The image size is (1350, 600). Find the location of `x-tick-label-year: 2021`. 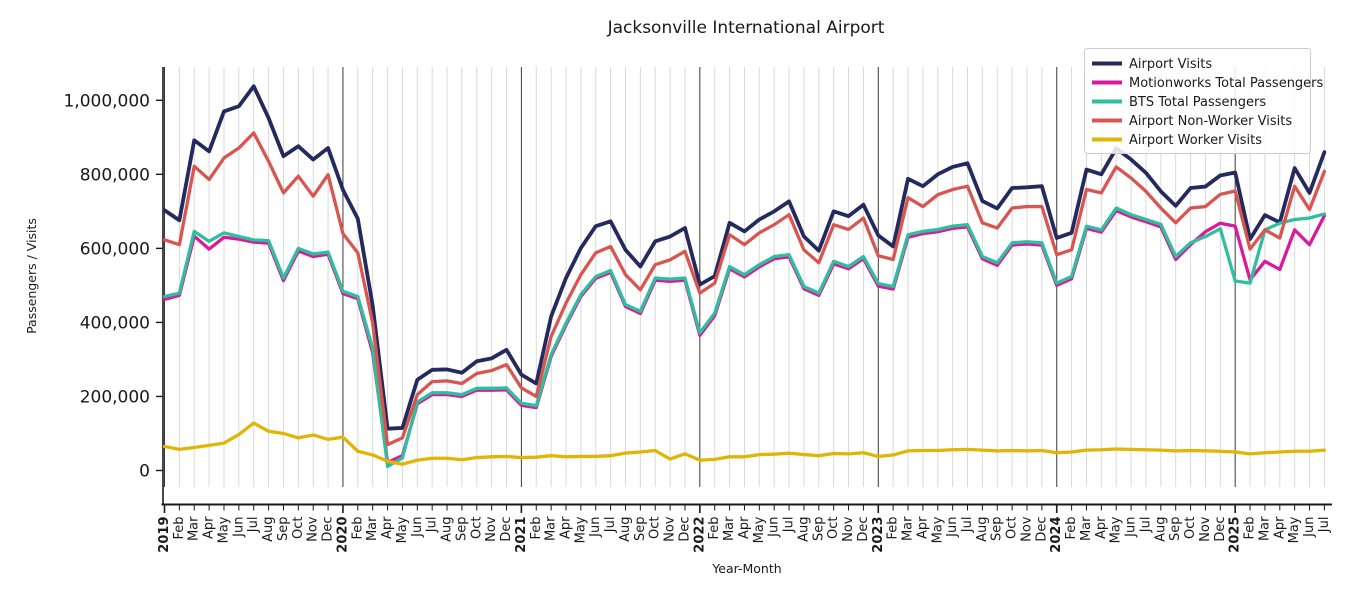

x-tick-label-year: 2021 is located at coordinates (521, 535).